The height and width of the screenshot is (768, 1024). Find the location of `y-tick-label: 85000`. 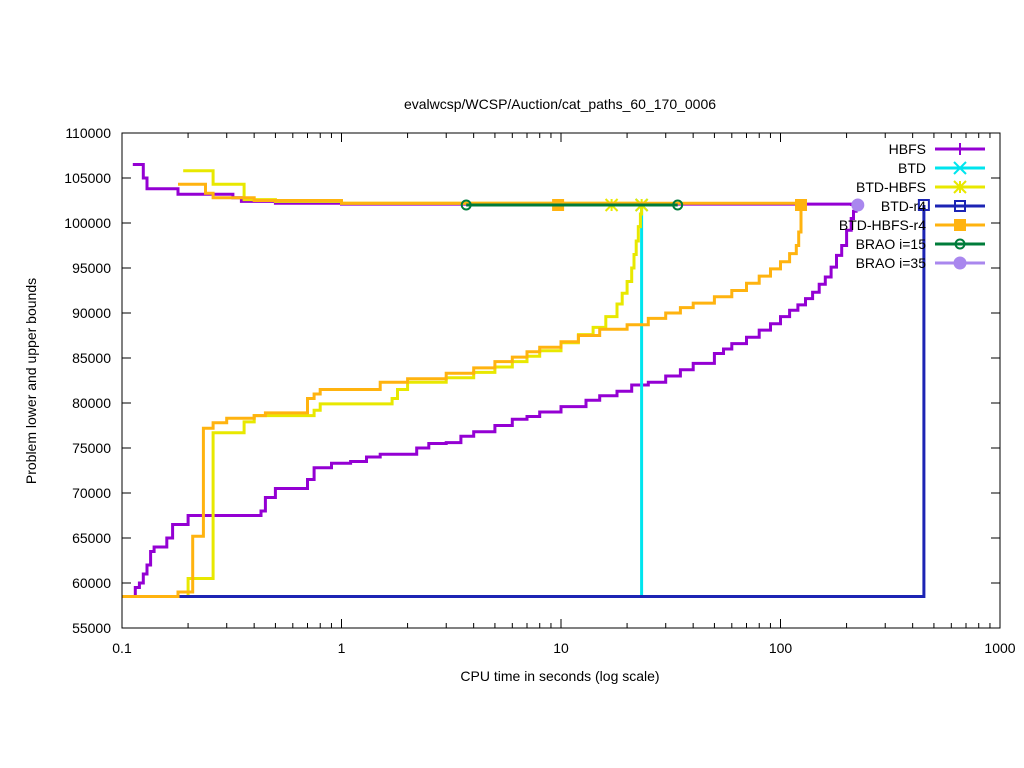

y-tick-label: 85000 is located at coordinates (91, 358).